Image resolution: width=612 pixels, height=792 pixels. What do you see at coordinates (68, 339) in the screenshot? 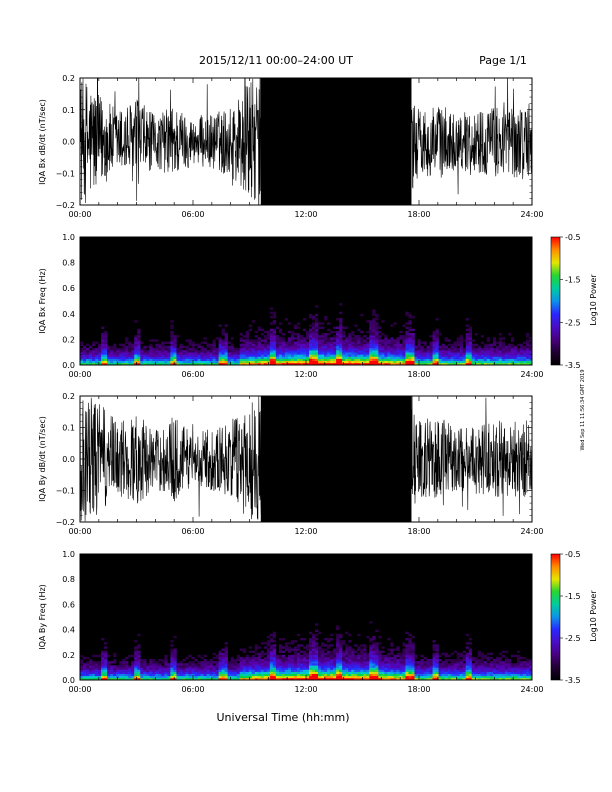
I see `y-tick-label: 0.2` at bounding box center [68, 339].